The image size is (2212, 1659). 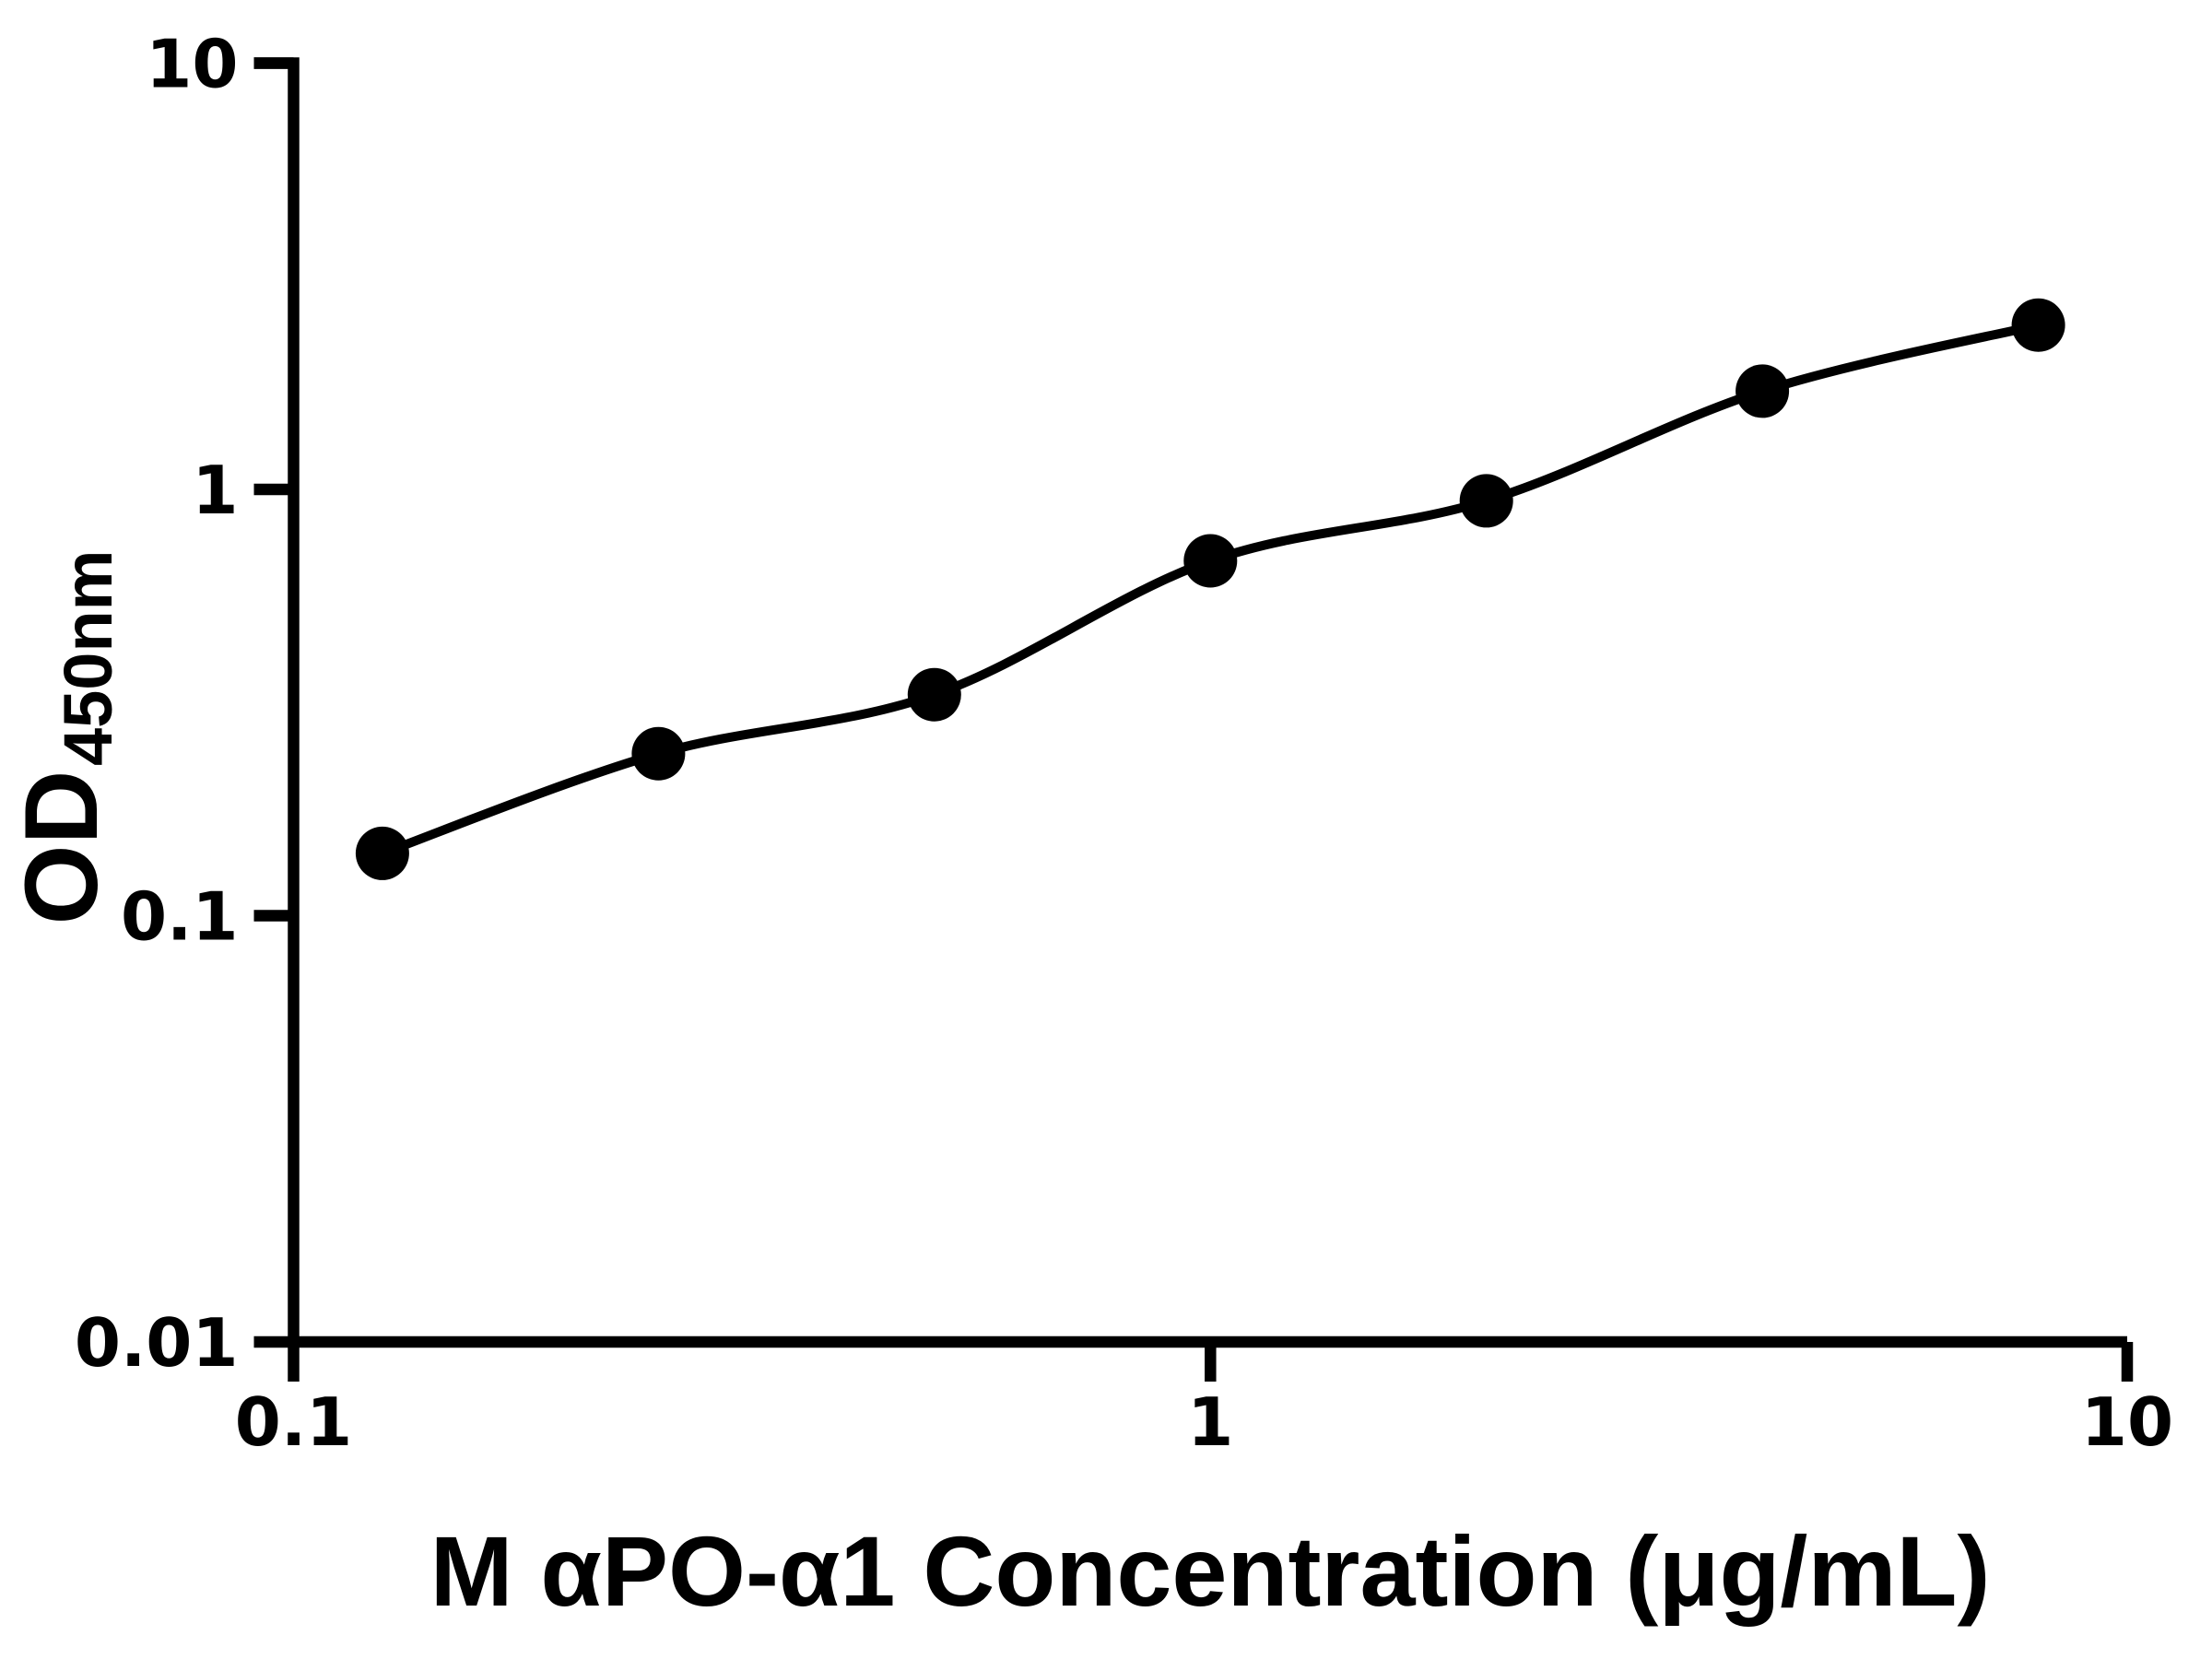 What do you see at coordinates (1210, 1571) in the screenshot?
I see `x-axis-title: M αPO-α1 Concentration (μg/mL)` at bounding box center [1210, 1571].